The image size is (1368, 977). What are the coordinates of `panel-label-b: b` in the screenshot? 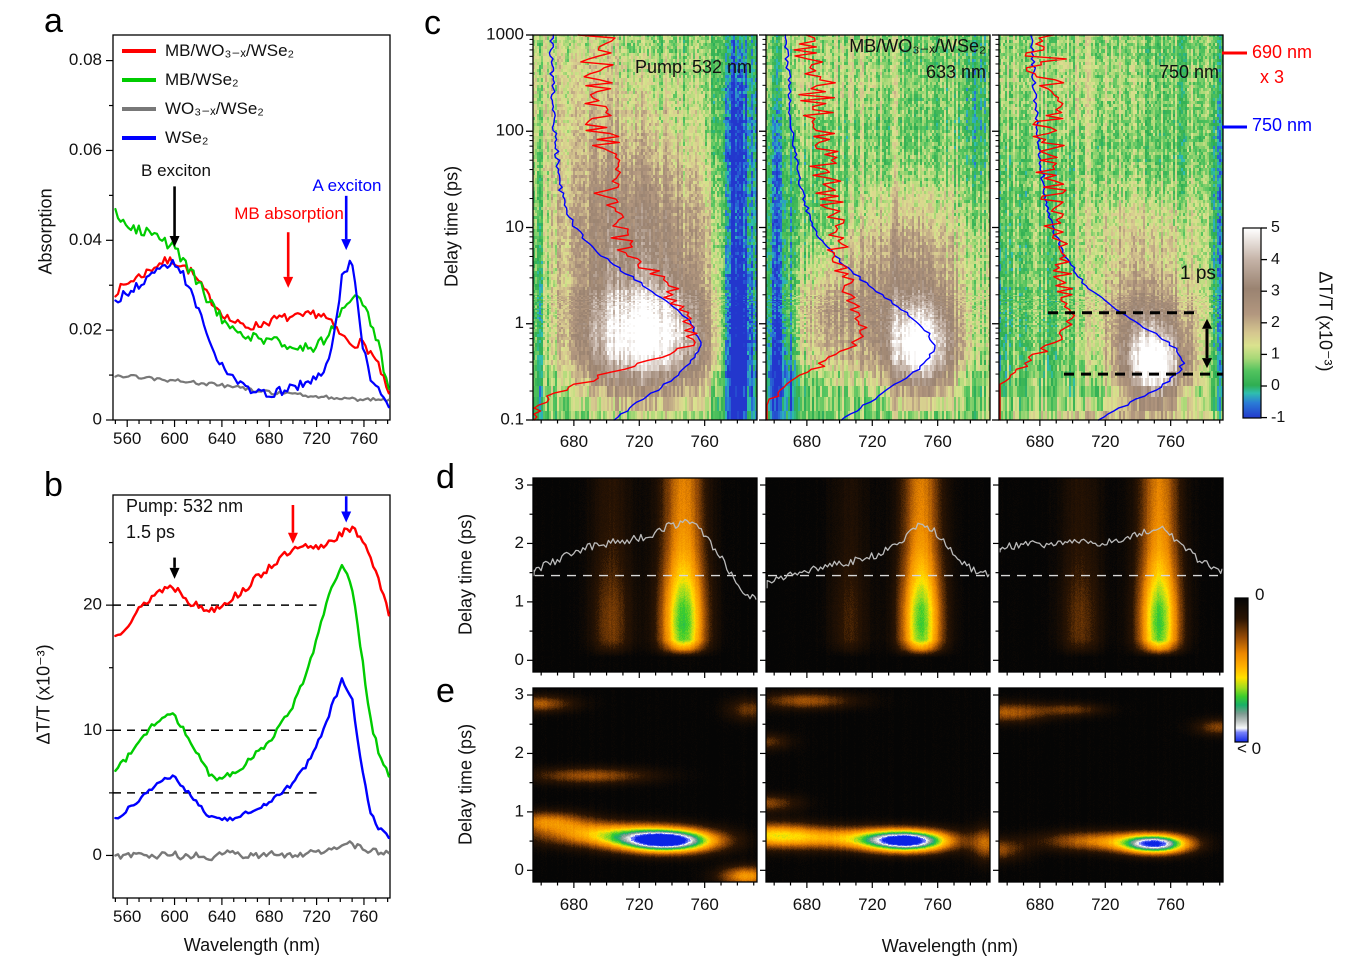 It's located at (53, 485).